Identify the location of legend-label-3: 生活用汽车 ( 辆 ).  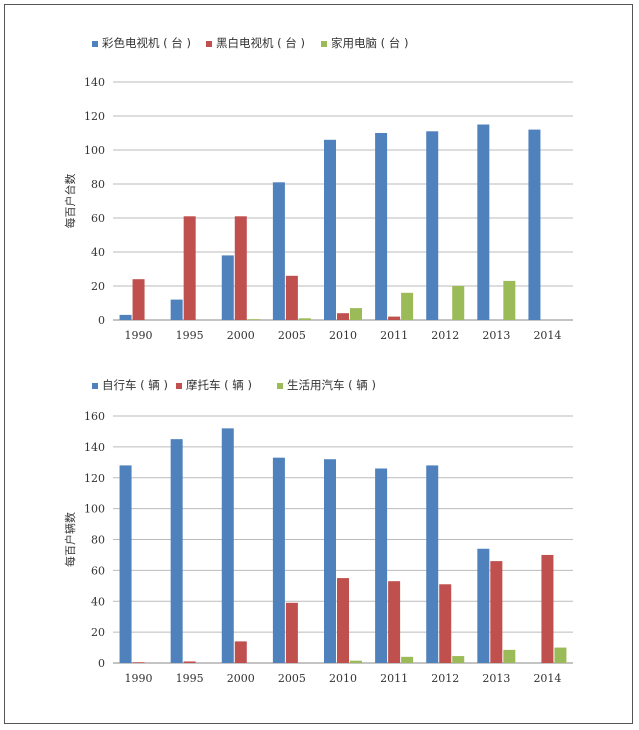
(331, 385).